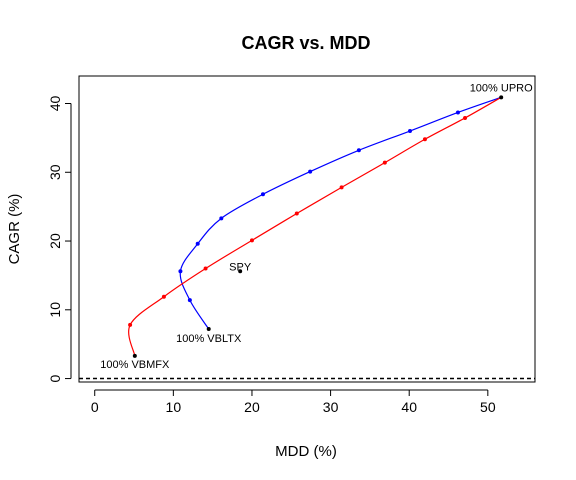 The height and width of the screenshot is (480, 576). What do you see at coordinates (488, 407) in the screenshot?
I see `x-tick-label: 50` at bounding box center [488, 407].